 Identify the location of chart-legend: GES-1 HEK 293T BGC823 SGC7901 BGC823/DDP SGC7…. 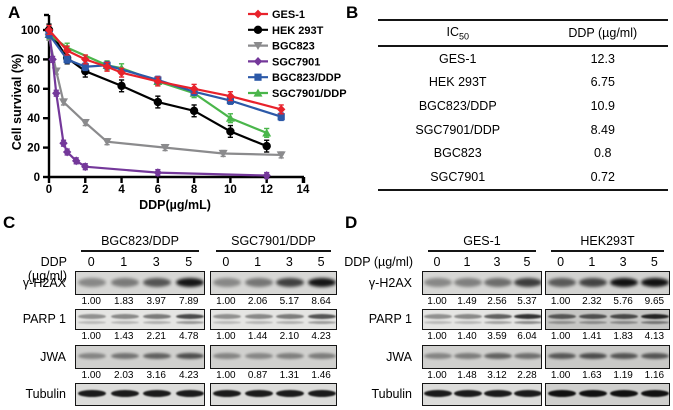
(297, 54).